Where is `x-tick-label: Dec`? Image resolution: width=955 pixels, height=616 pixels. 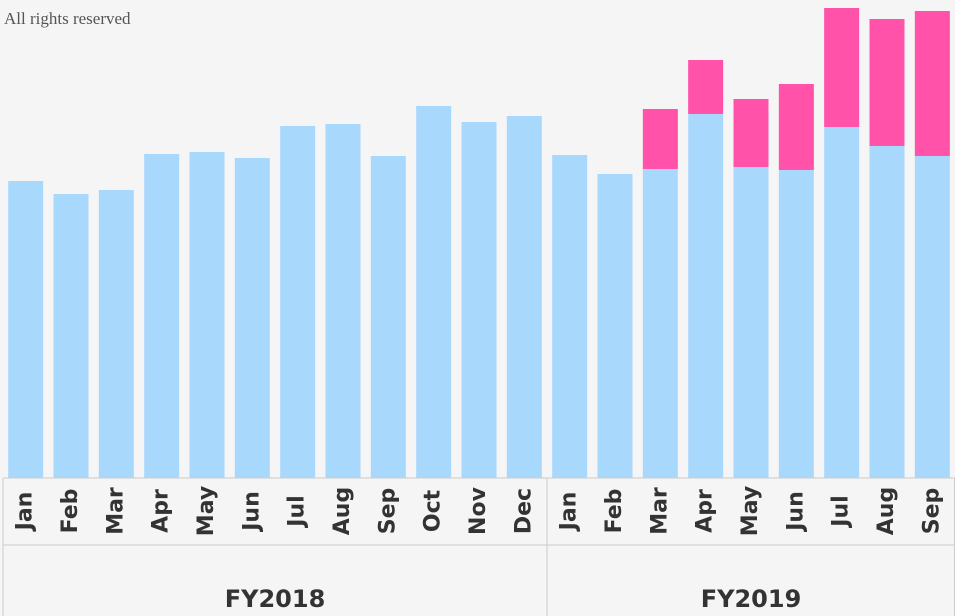 x-tick-label: Dec is located at coordinates (523, 511).